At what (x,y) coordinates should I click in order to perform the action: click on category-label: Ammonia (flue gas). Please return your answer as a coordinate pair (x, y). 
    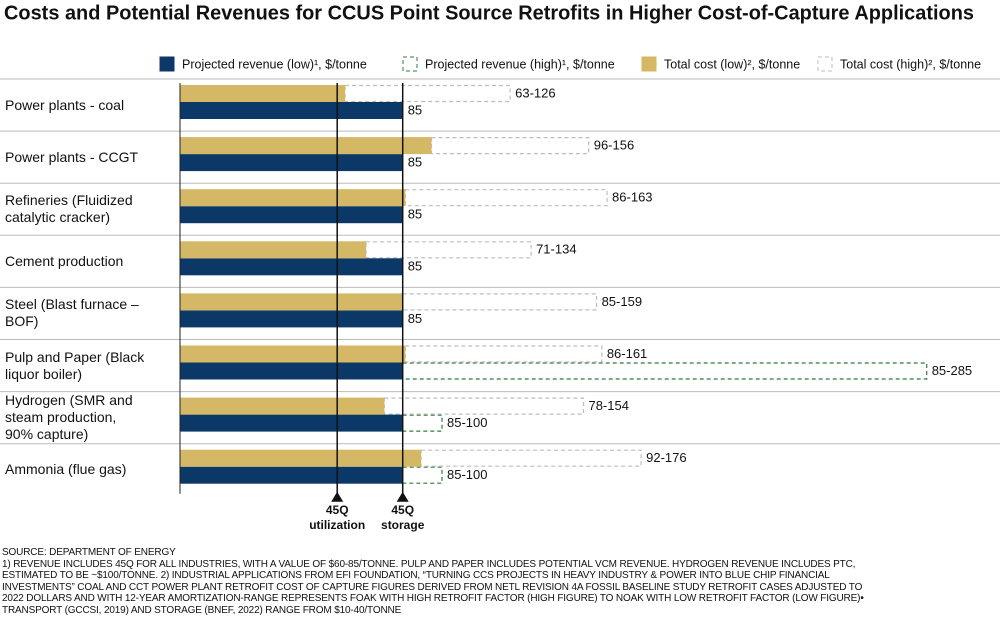
    Looking at the image, I should click on (66, 469).